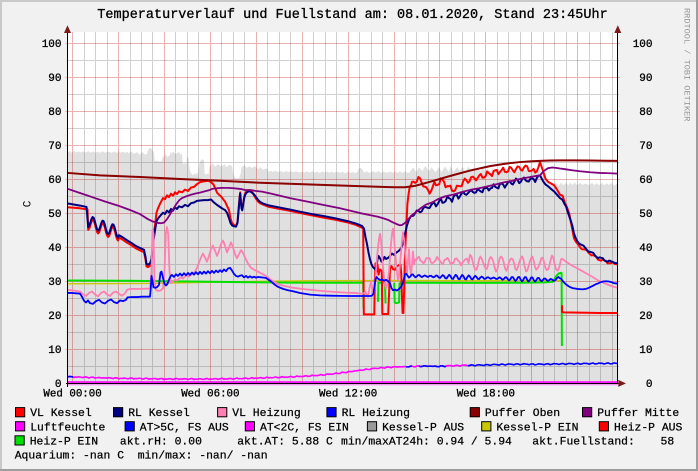  I want to click on svg-text: VL Kessel, so click(61, 414).